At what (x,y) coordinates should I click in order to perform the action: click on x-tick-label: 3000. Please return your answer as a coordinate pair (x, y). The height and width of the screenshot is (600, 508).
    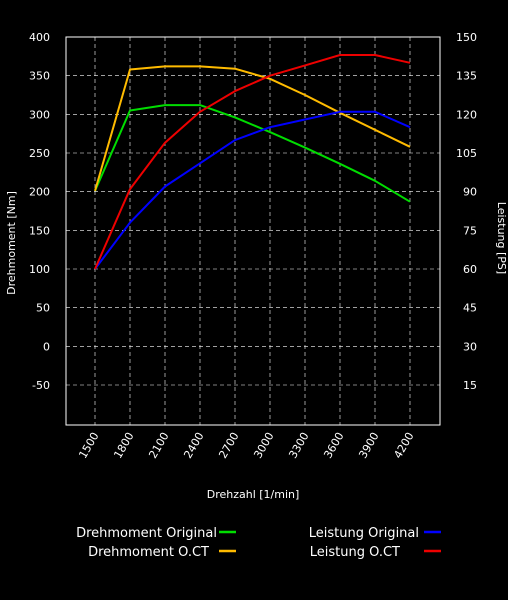
    Looking at the image, I should click on (263, 445).